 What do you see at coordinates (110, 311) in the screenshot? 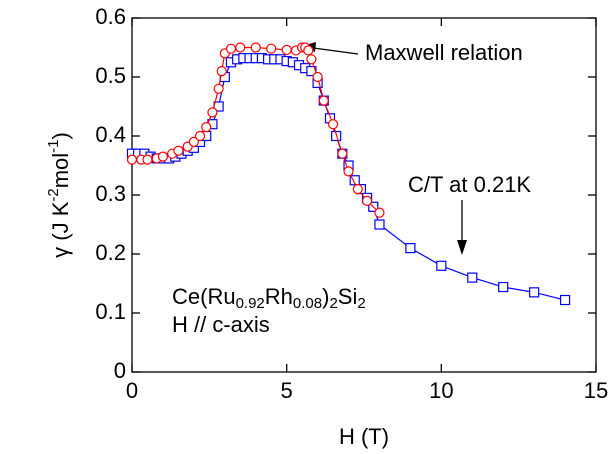
I see `y-tick-label: 0.1` at bounding box center [110, 311].